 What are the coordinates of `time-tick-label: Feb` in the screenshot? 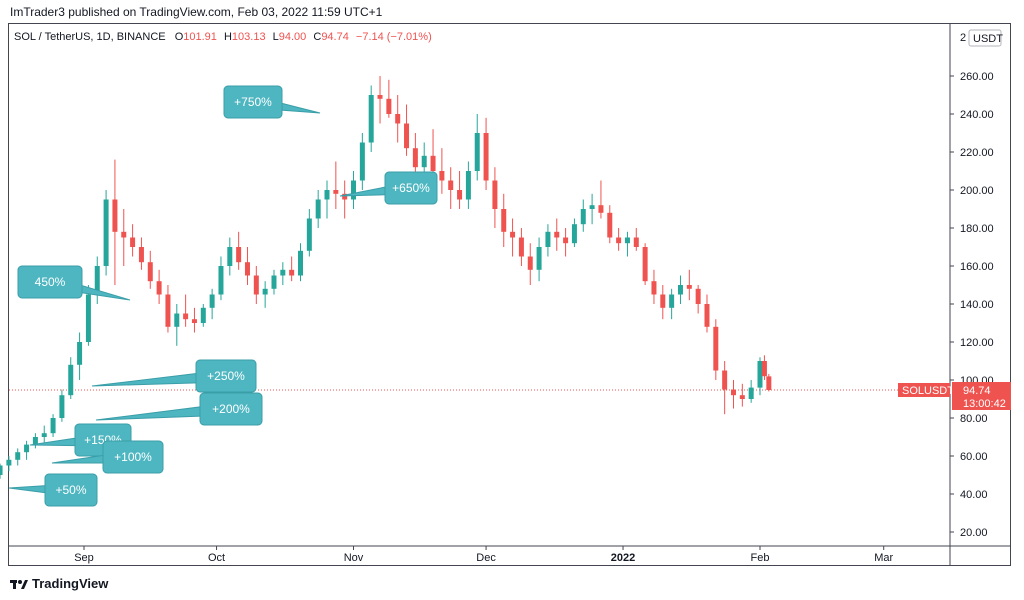 It's located at (760, 558).